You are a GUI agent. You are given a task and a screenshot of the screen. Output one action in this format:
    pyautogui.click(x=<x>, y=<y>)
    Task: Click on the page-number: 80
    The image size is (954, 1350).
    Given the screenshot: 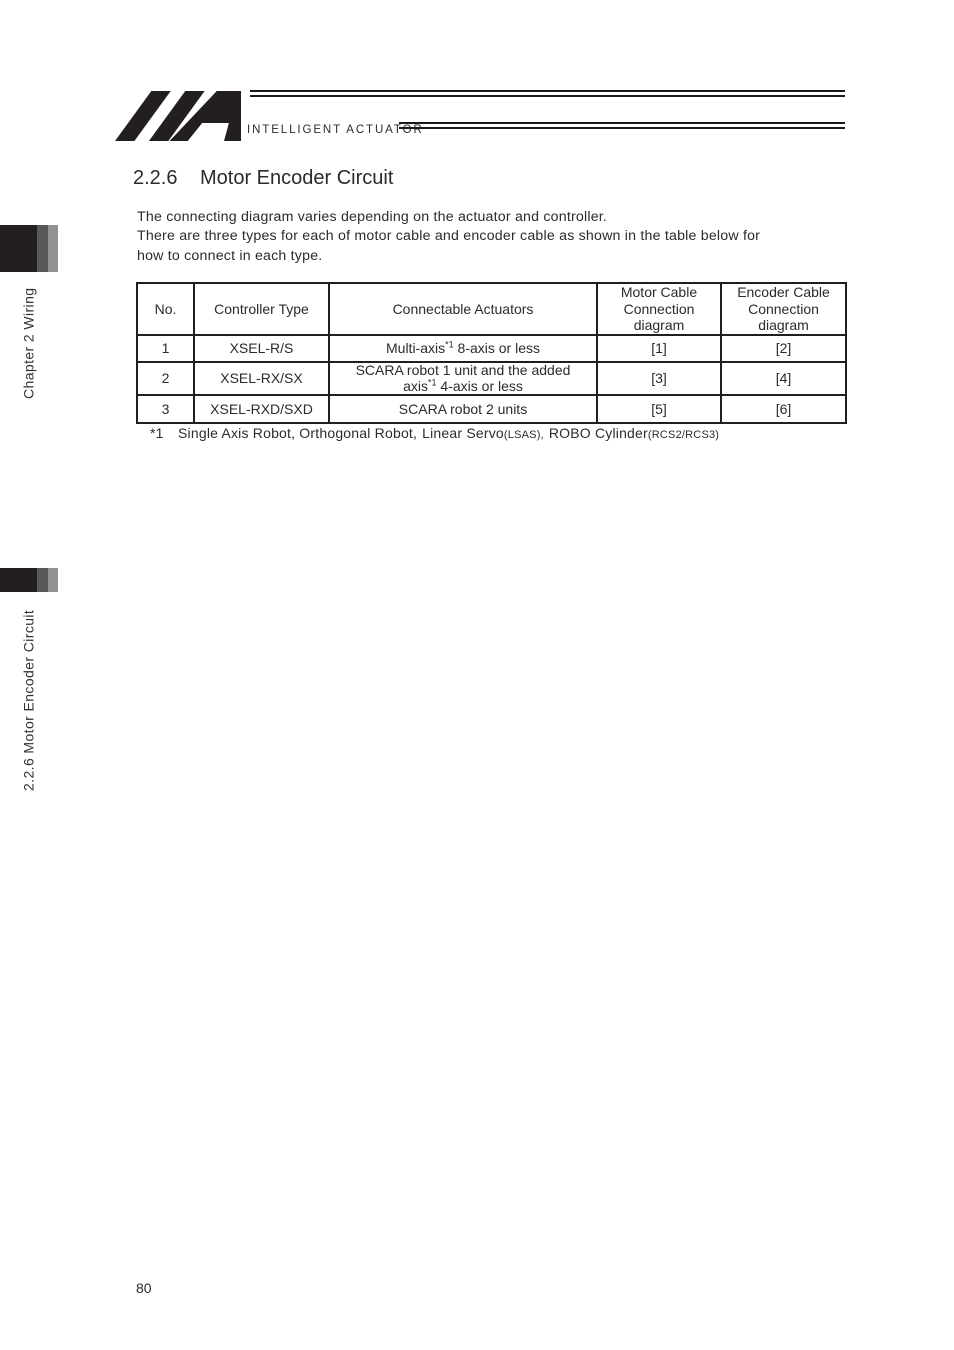 What is the action you would take?
    pyautogui.click(x=144, y=1288)
    